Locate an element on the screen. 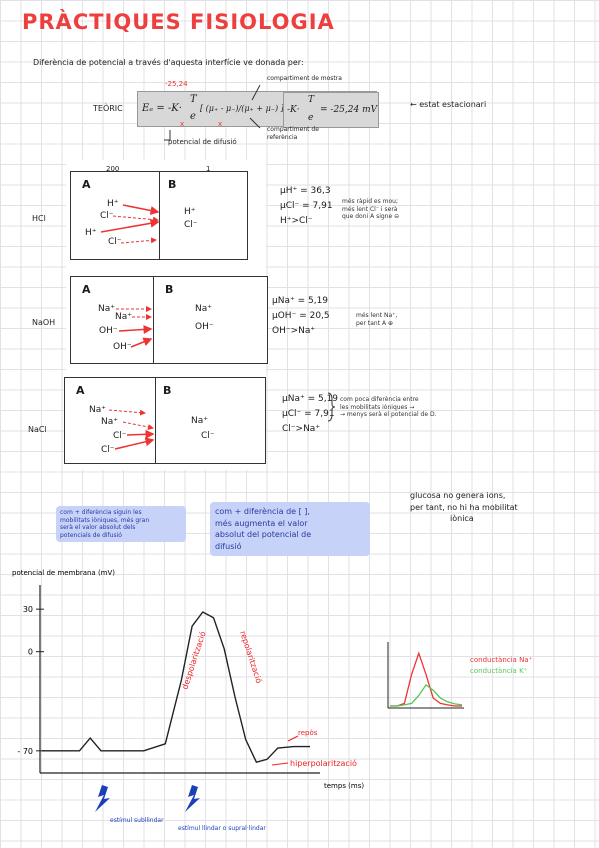 The width and height of the screenshot is (599, 848). note-line: més lent Cl⁻ i serà is located at coordinates (370, 209).